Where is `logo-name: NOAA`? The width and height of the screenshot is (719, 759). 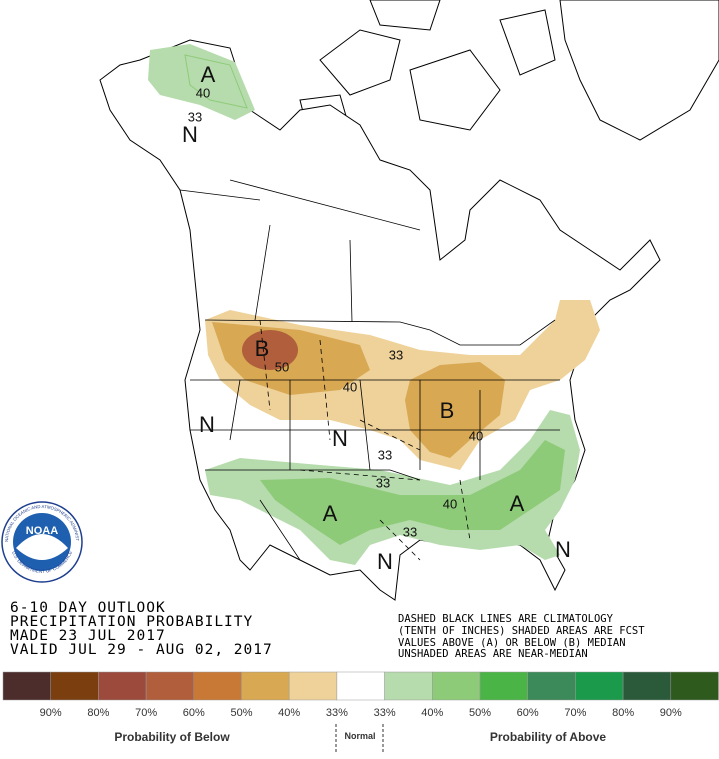 logo-name: NOAA is located at coordinates (42, 531).